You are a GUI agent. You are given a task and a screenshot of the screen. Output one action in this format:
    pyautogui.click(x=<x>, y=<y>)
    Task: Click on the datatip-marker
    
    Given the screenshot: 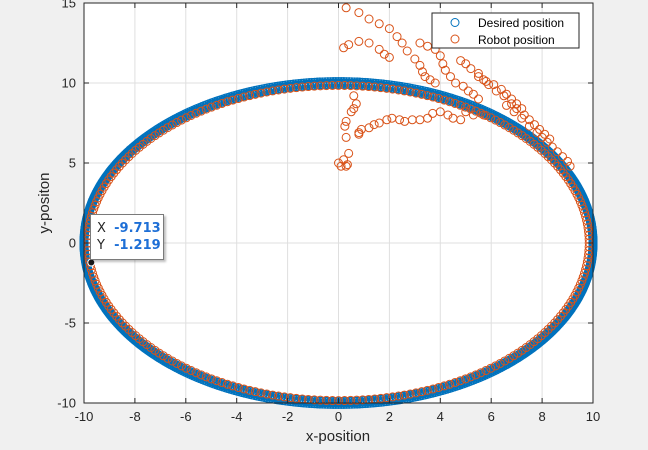 What is the action you would take?
    pyautogui.click(x=91, y=262)
    